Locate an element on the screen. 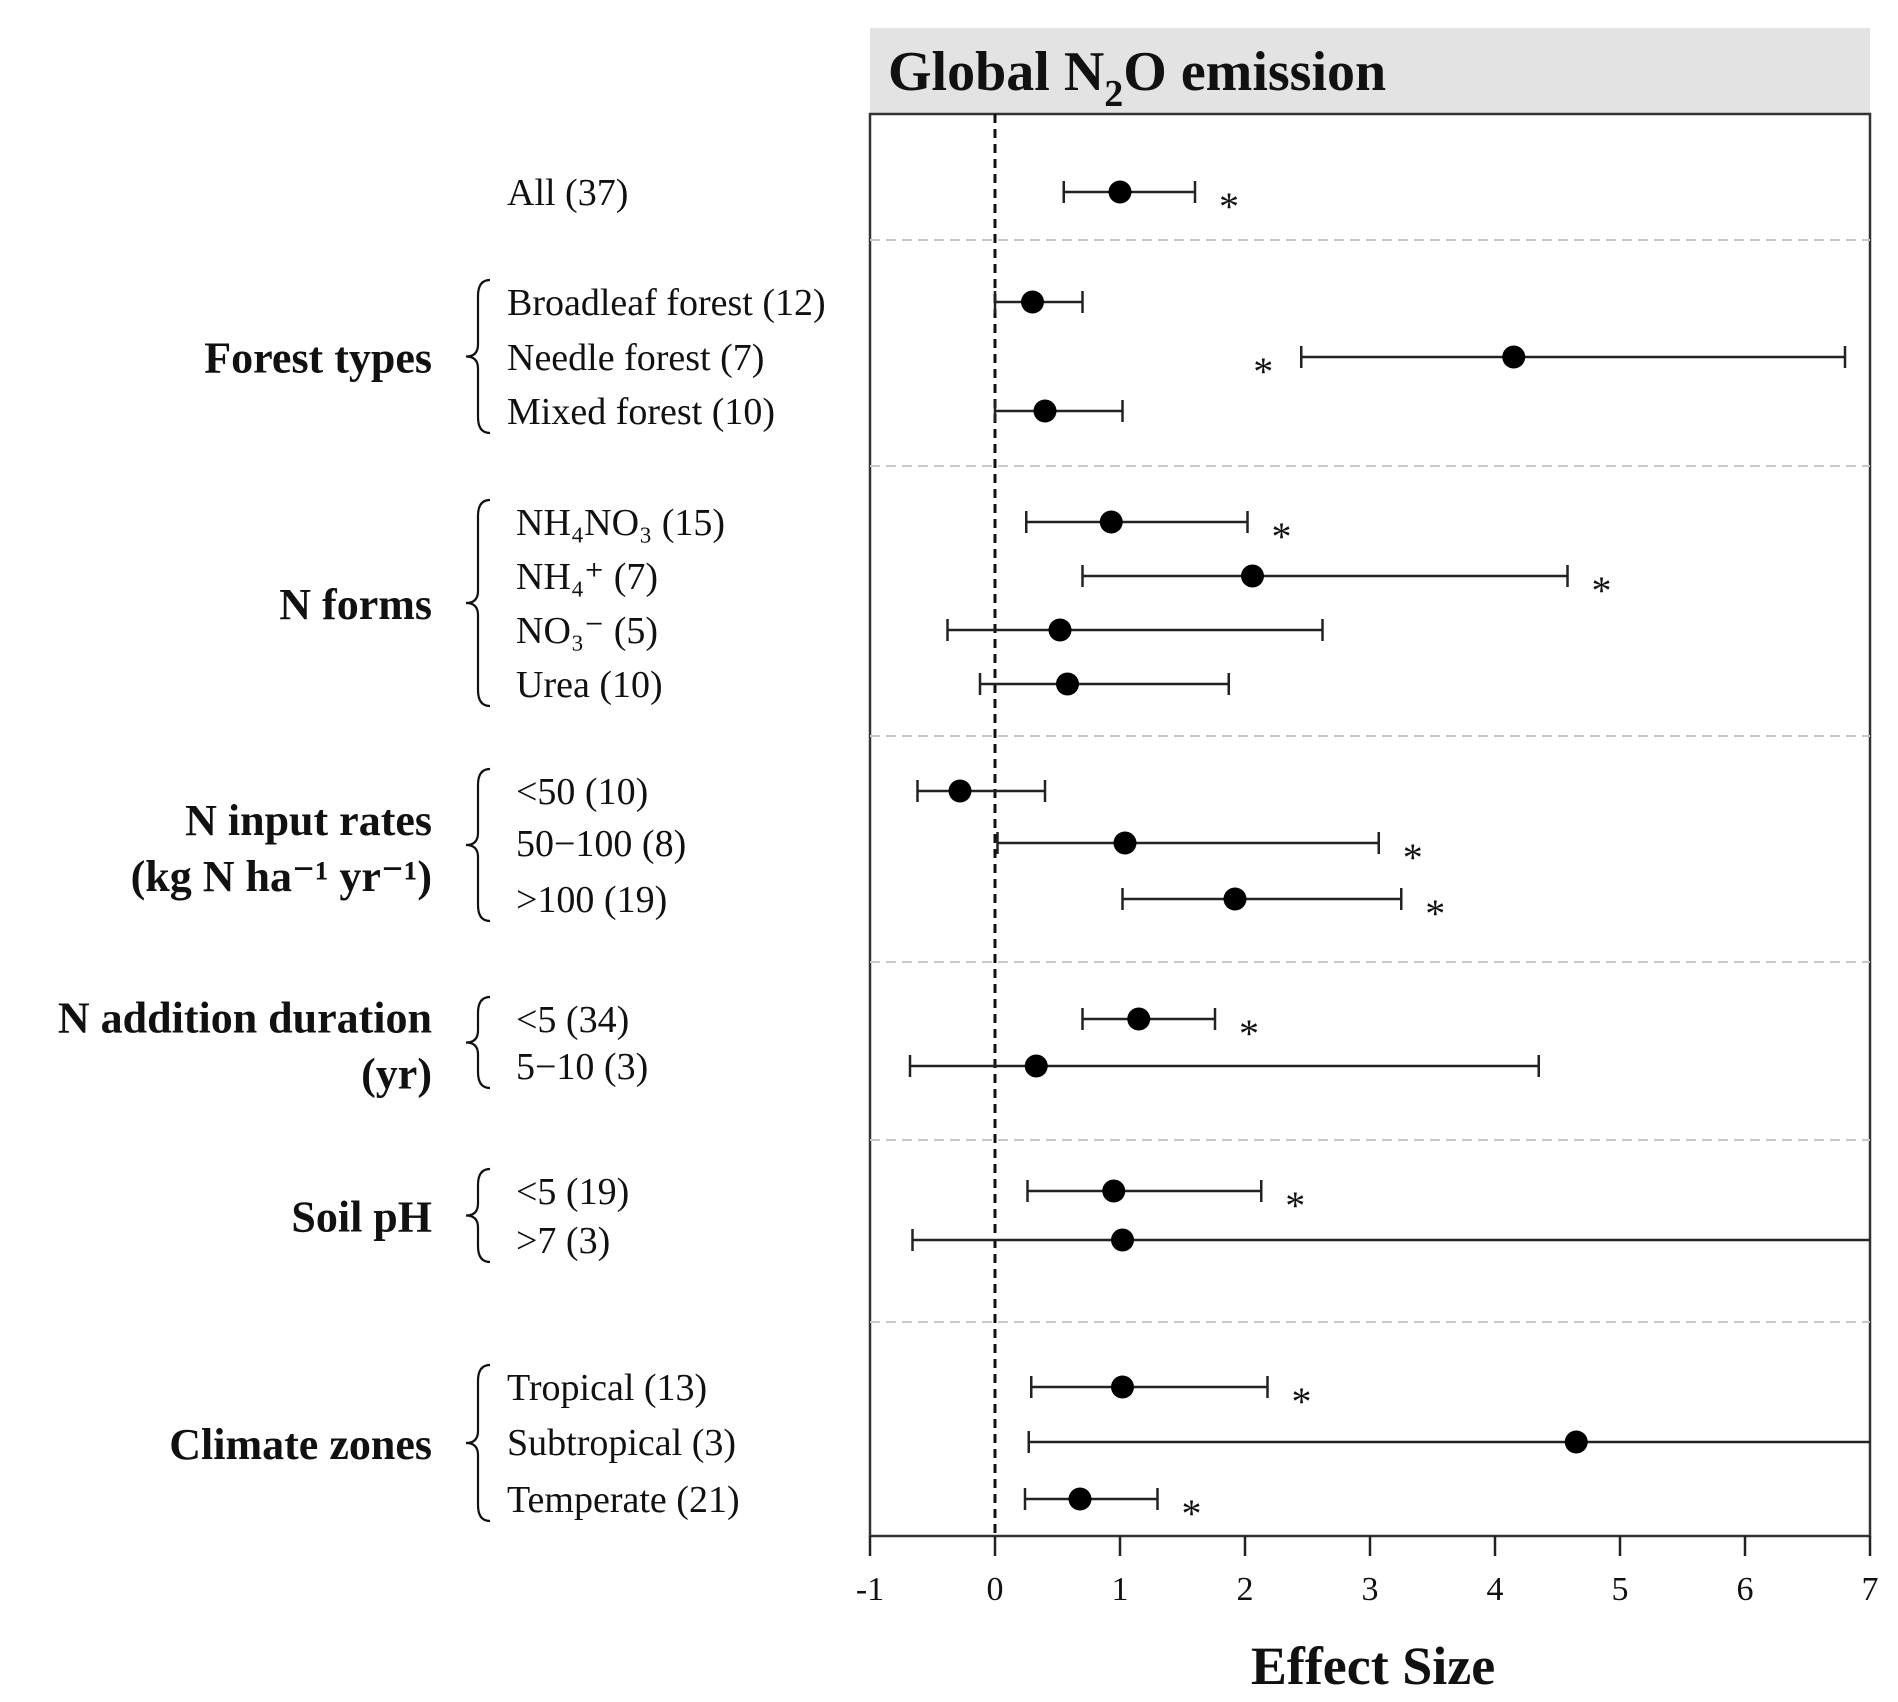 This screenshot has height=1702, width=1898. row-label: Subtropical (3) is located at coordinates (621, 1443).